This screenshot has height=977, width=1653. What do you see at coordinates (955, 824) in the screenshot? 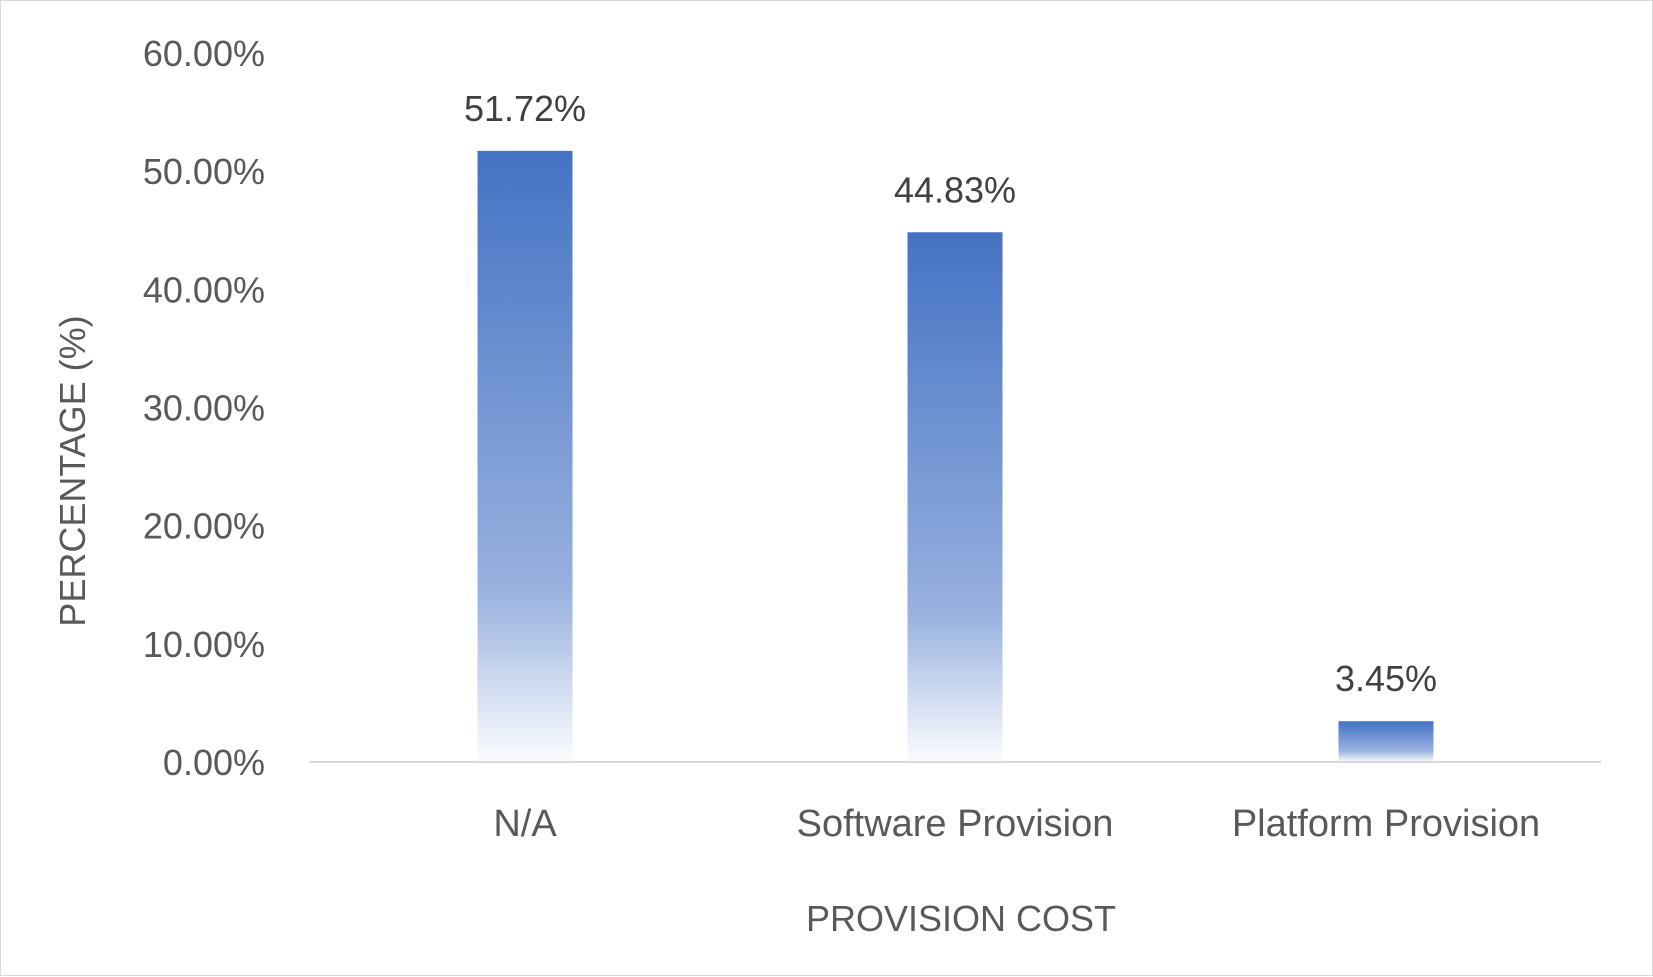
I see `x-category-label: Software Provision` at bounding box center [955, 824].